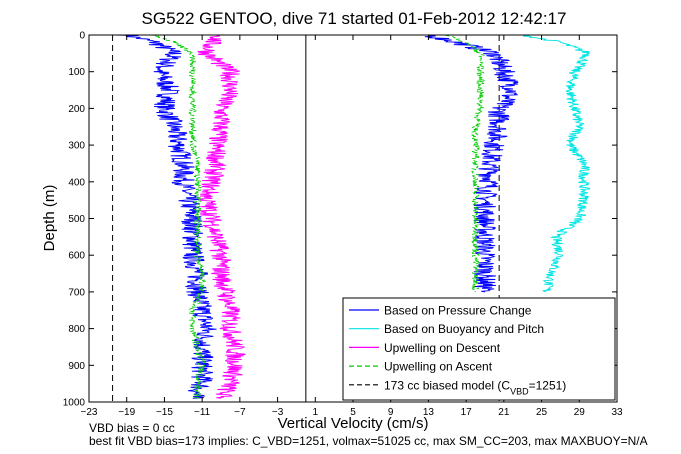 This screenshot has width=681, height=454. I want to click on x-tick-label: 17, so click(467, 412).